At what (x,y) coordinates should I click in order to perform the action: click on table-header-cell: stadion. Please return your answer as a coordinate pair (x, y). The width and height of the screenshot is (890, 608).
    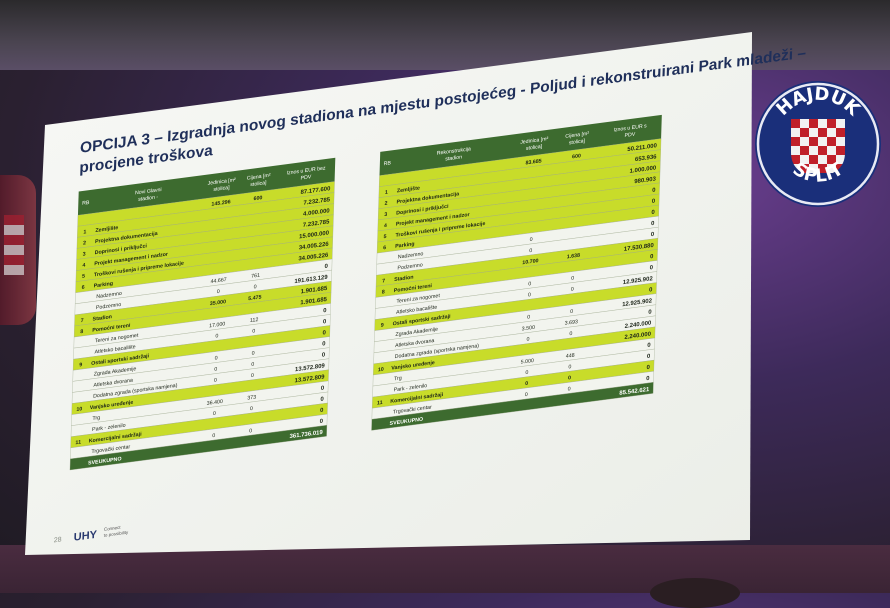
    Looking at the image, I should click on (453, 158).